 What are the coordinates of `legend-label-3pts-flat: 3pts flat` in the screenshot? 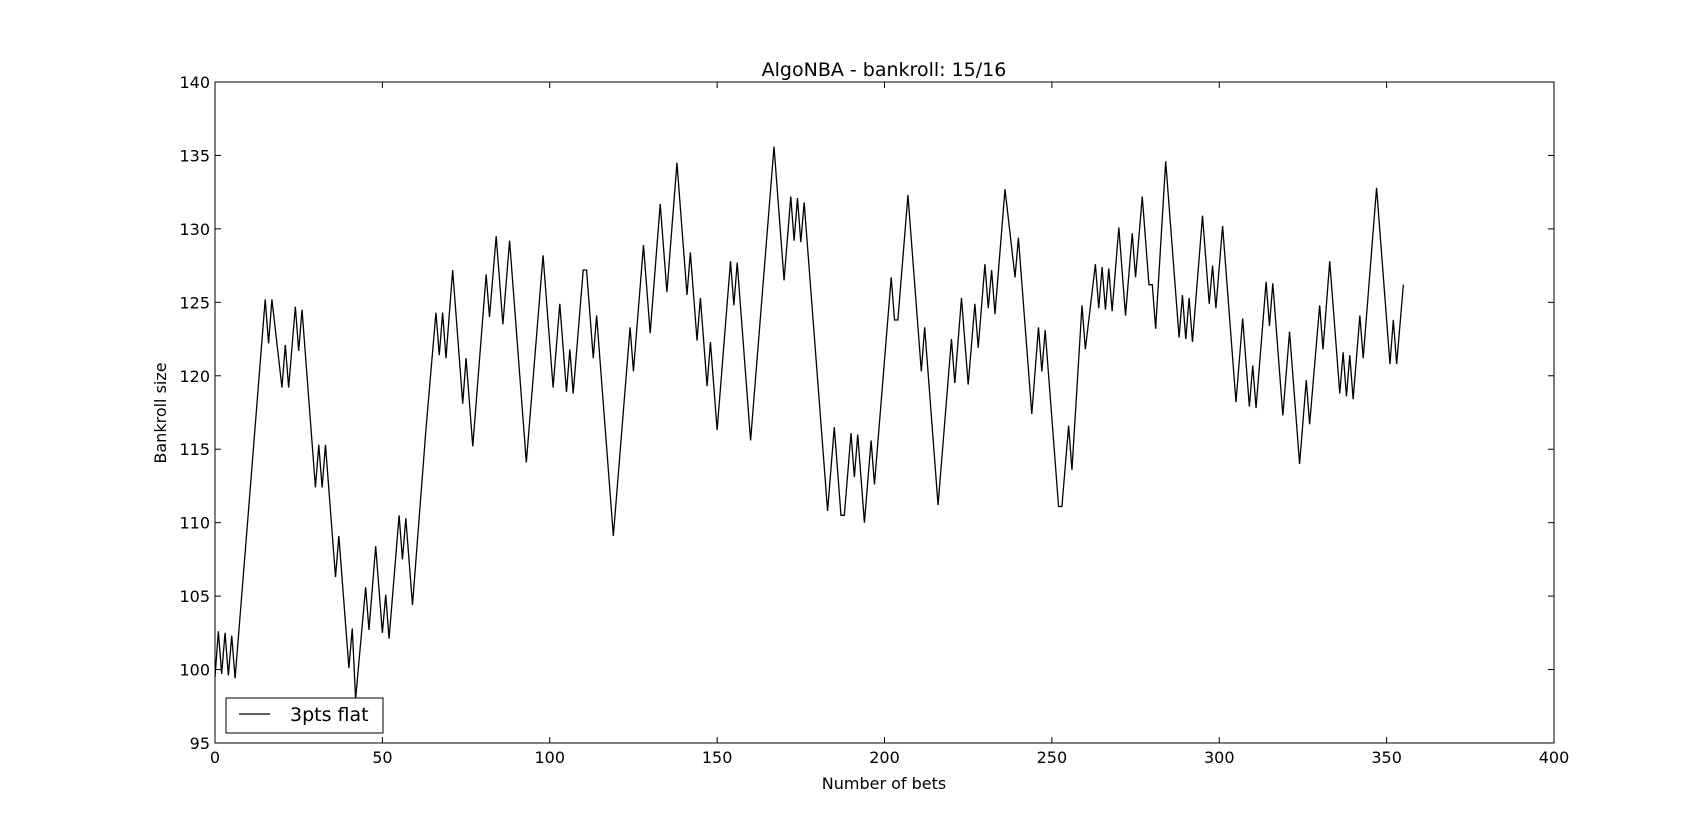 It's located at (329, 715).